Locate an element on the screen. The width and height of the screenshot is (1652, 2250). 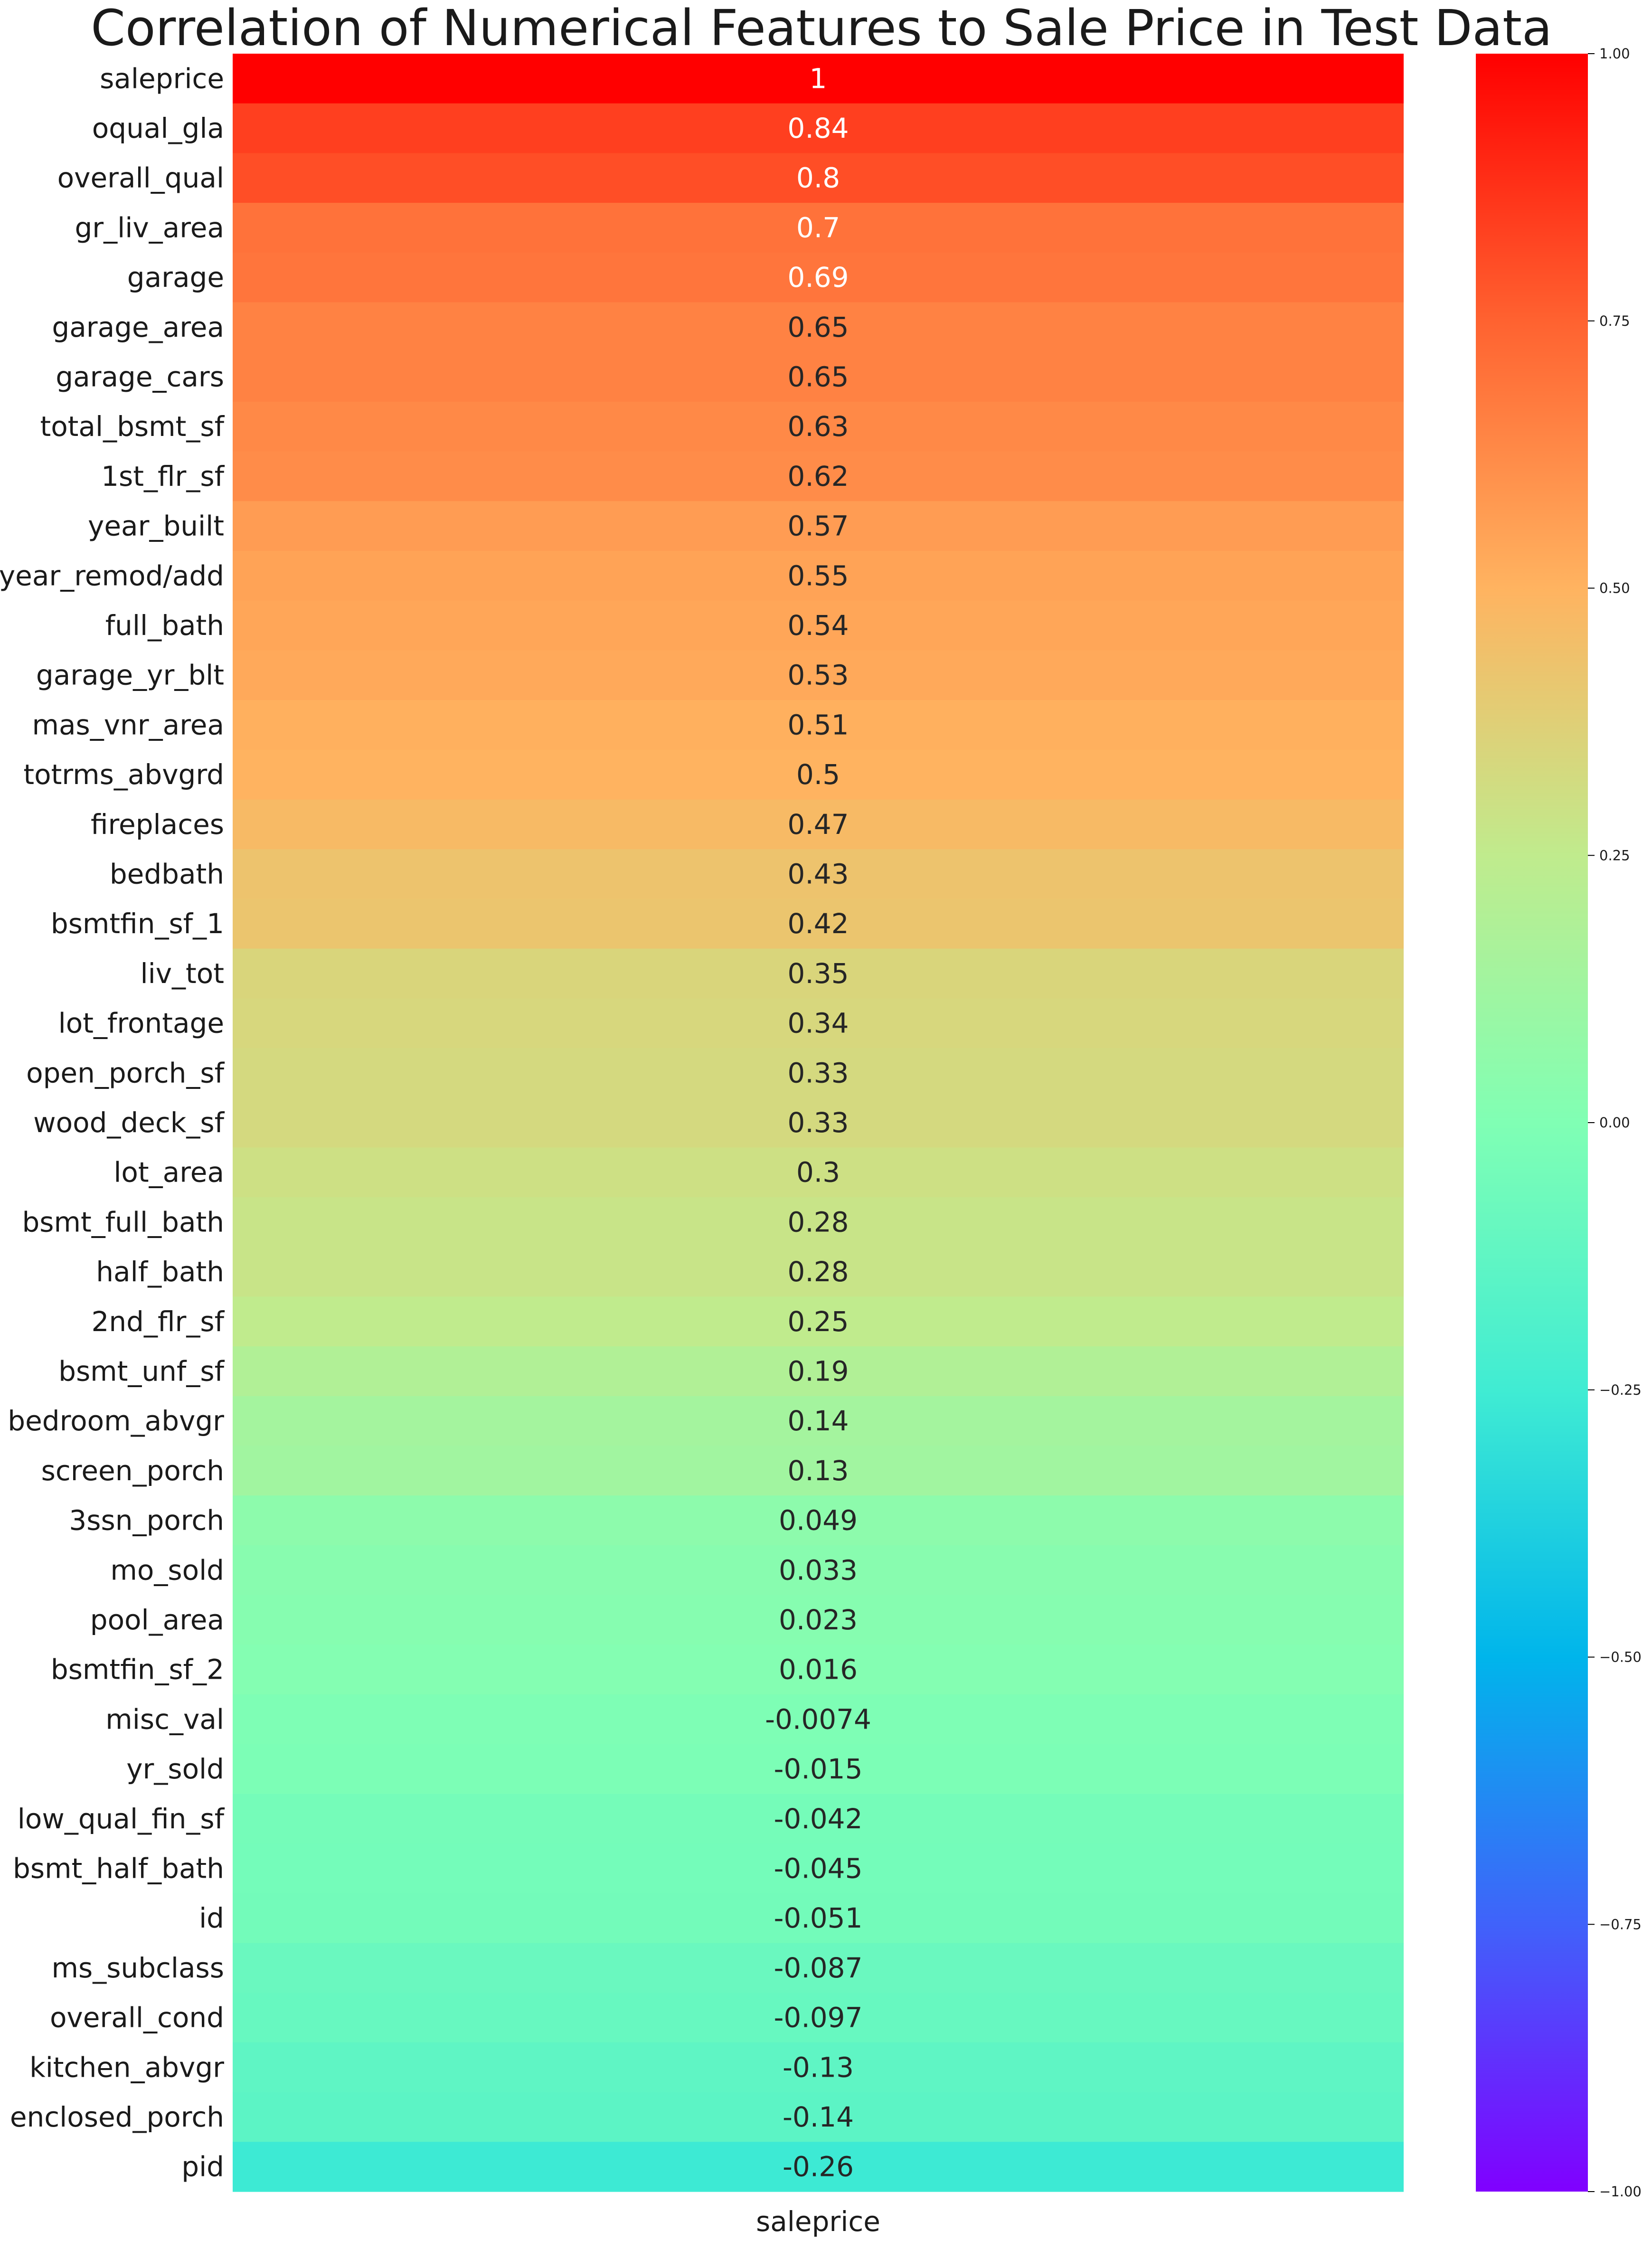
row-label-bsmt-half-bath: bsmt_half_bath is located at coordinates (118, 1868).